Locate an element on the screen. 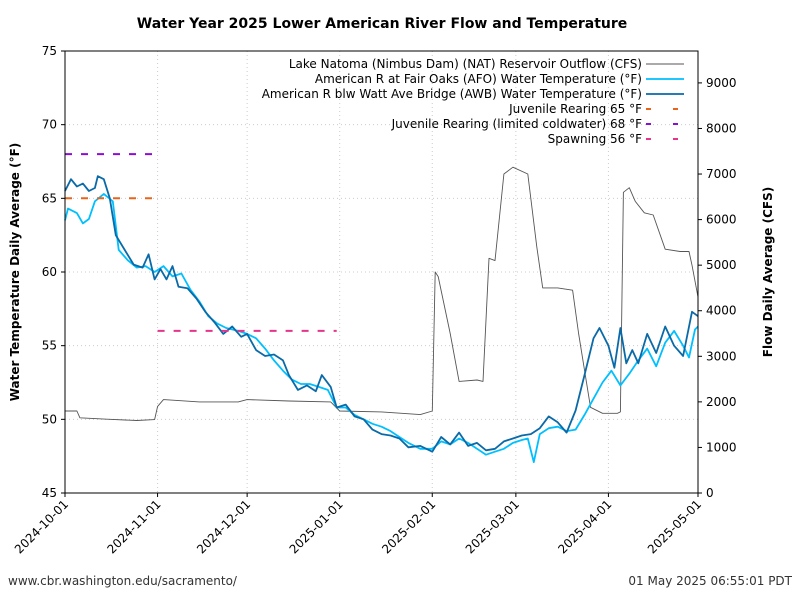 The image size is (800, 600). y-right-tick-label: 3000 is located at coordinates (721, 356).